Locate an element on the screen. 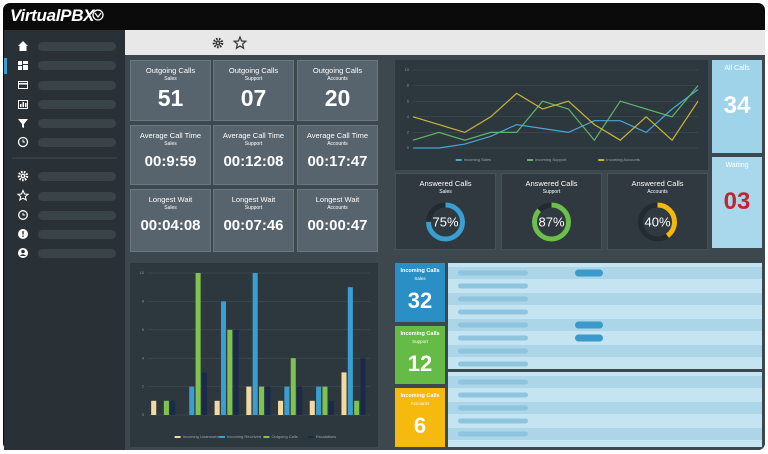 This screenshot has width=768, height=454. filter-icon is located at coordinates (23, 123).